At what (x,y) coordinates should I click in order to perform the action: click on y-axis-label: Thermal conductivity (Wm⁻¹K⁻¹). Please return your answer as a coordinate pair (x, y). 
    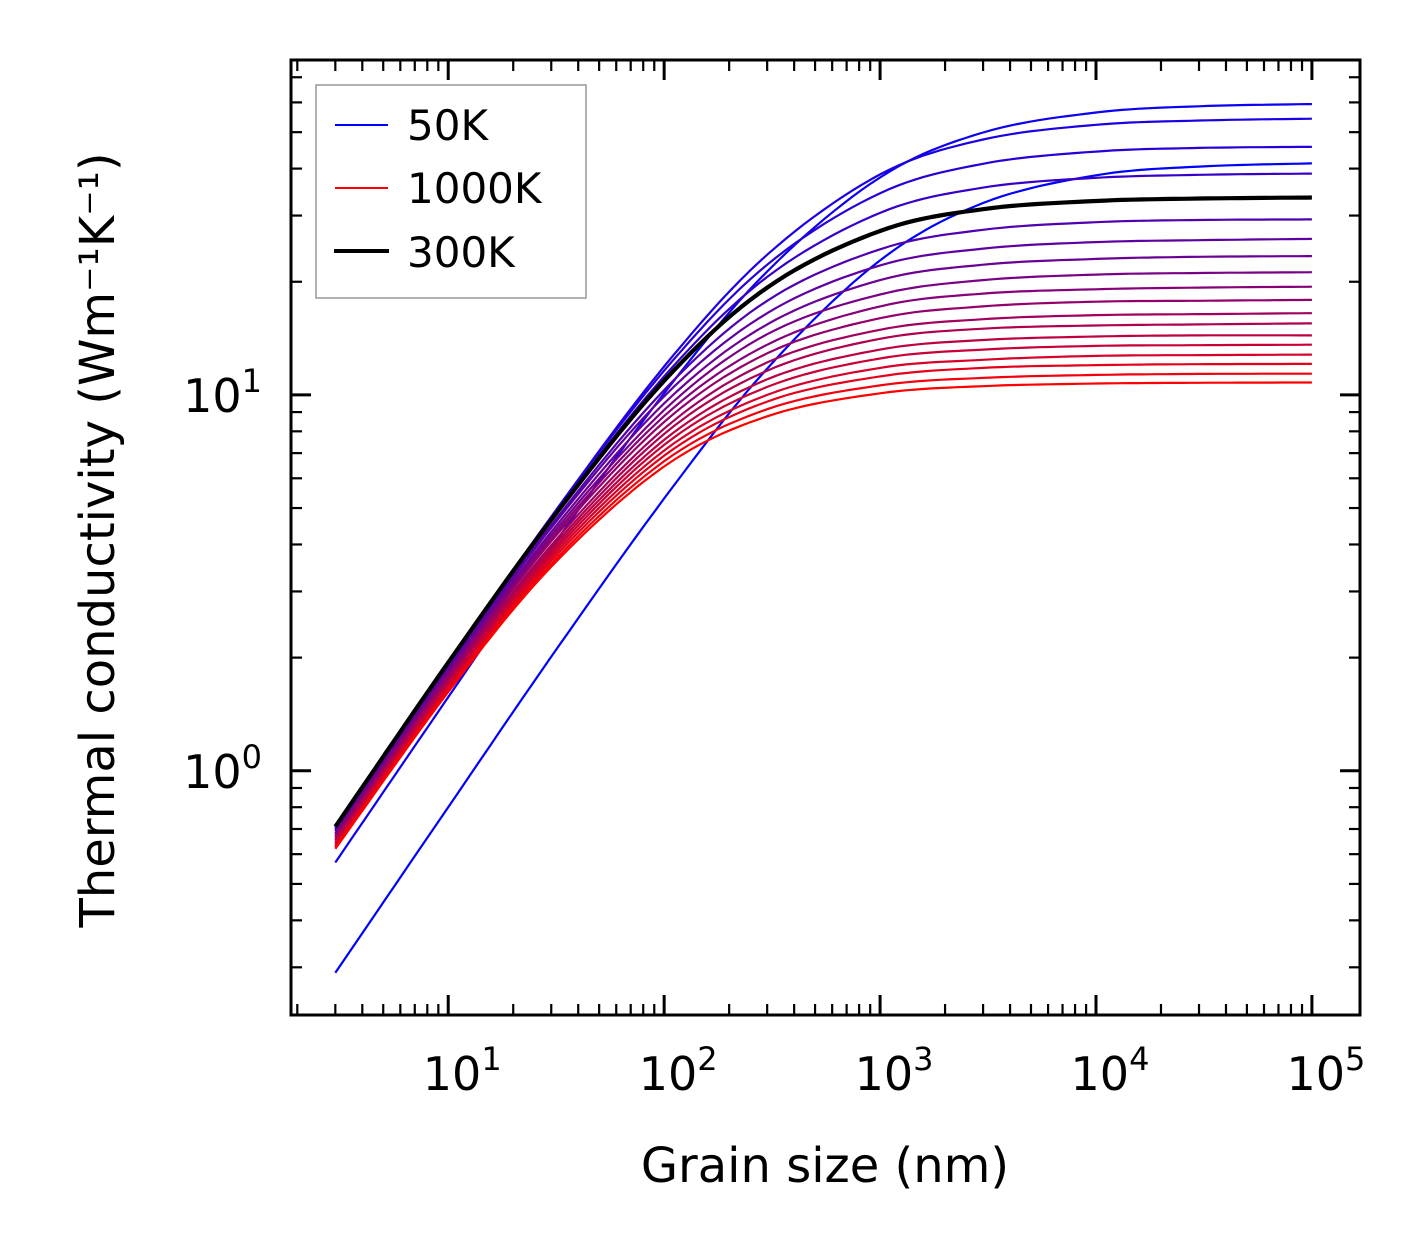
    Looking at the image, I should click on (98, 540).